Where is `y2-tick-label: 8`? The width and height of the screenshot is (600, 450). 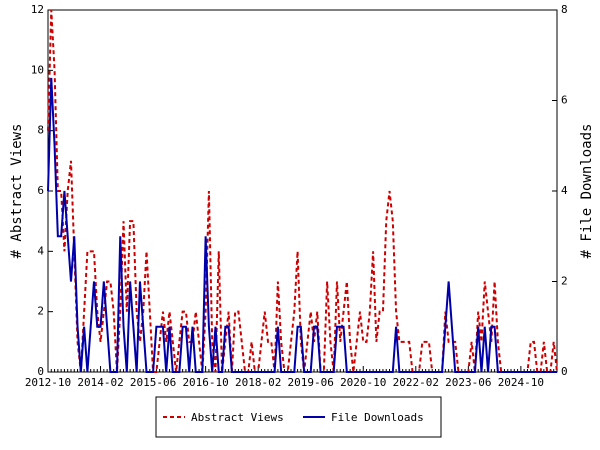
y2-tick-label: 8 is located at coordinates (564, 9).